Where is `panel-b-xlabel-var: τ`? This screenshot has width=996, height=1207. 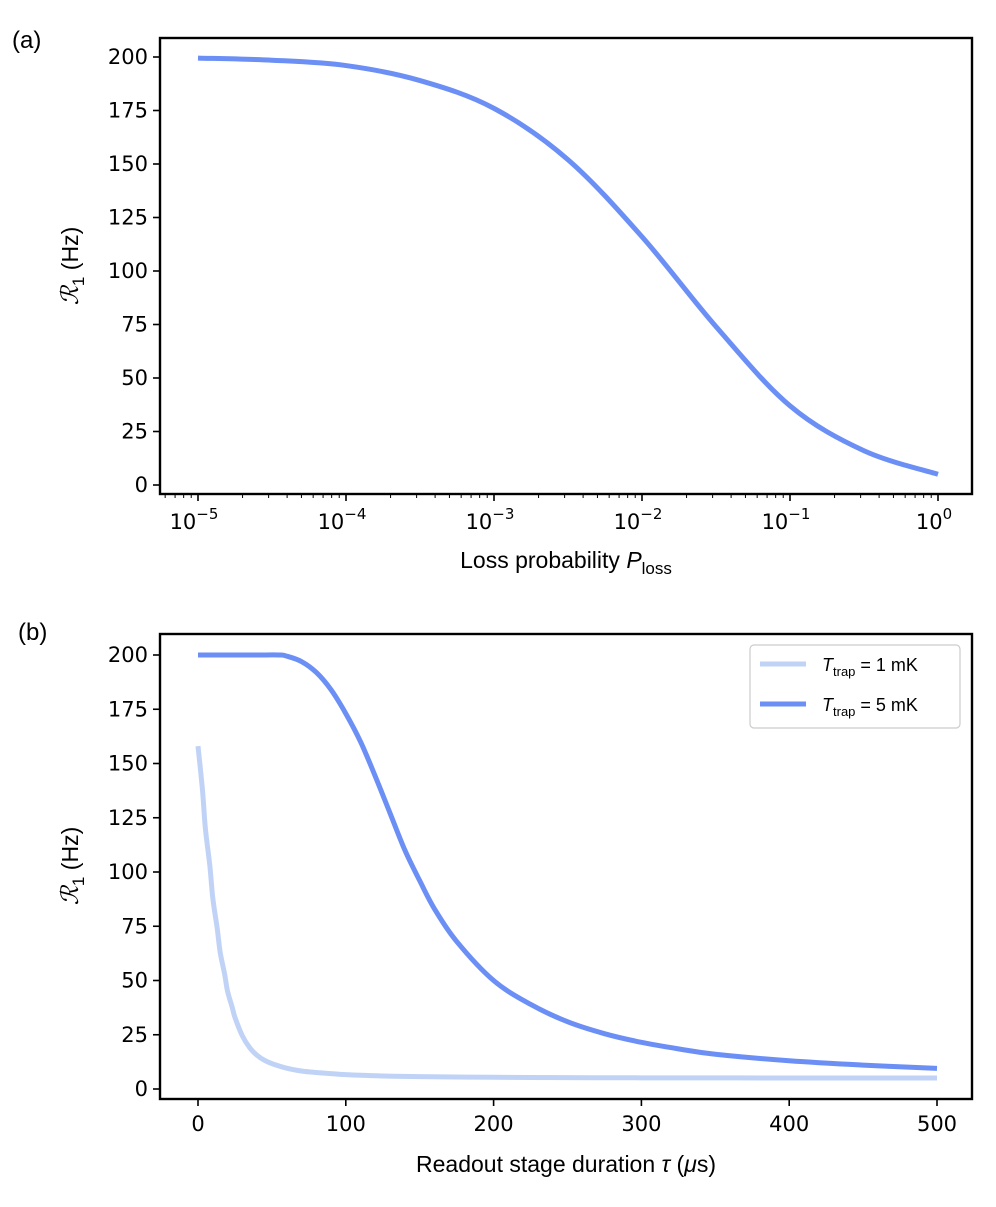
panel-b-xlabel-var: τ is located at coordinates (667, 1164).